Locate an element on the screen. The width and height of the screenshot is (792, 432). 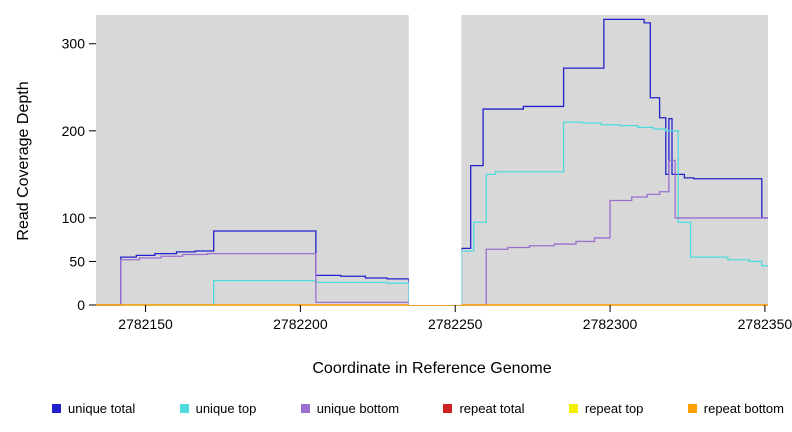
x-tick-label: 2782250 is located at coordinates (455, 324).